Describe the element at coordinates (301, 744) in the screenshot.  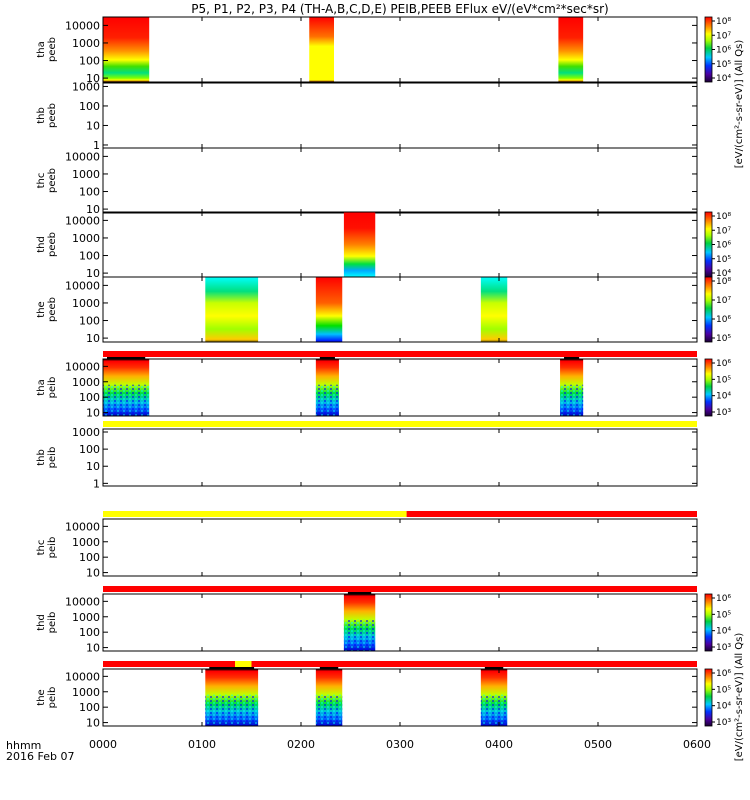
I see `x-tick-label: 0200` at that location.